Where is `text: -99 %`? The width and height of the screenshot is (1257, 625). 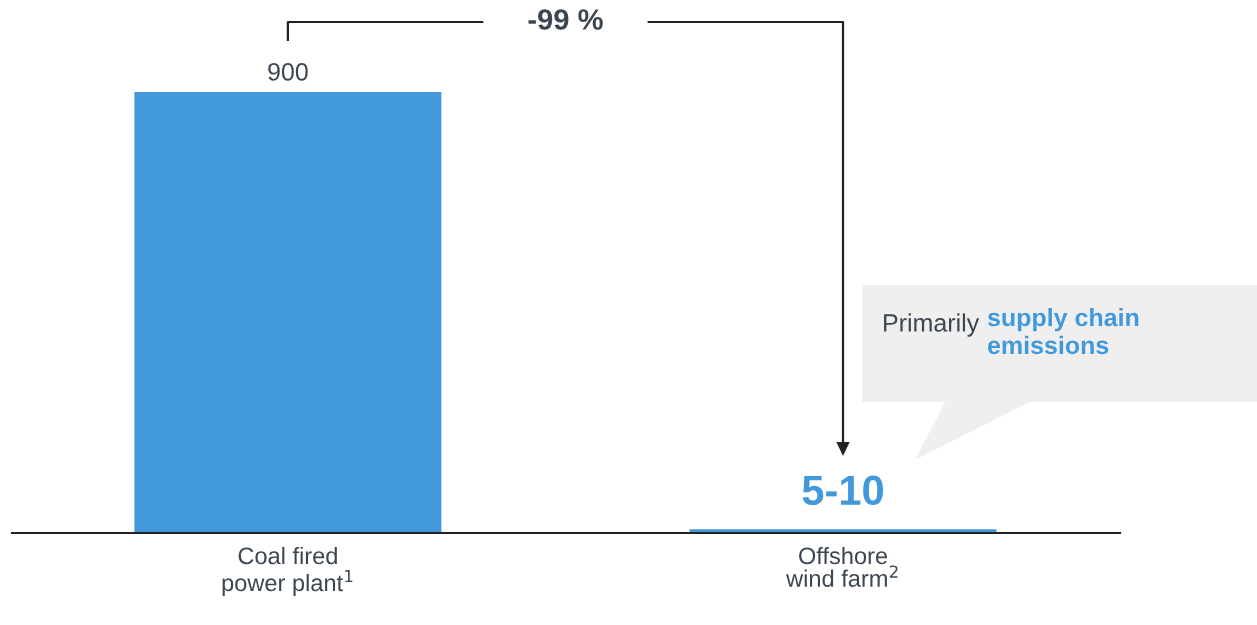 text: -99 % is located at coordinates (565, 19).